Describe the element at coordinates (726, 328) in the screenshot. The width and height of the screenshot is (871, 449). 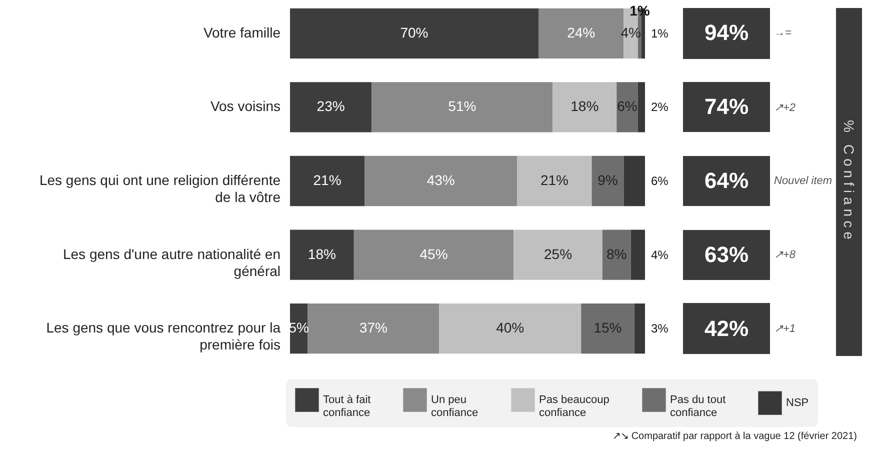
I see `text: 42%` at that location.